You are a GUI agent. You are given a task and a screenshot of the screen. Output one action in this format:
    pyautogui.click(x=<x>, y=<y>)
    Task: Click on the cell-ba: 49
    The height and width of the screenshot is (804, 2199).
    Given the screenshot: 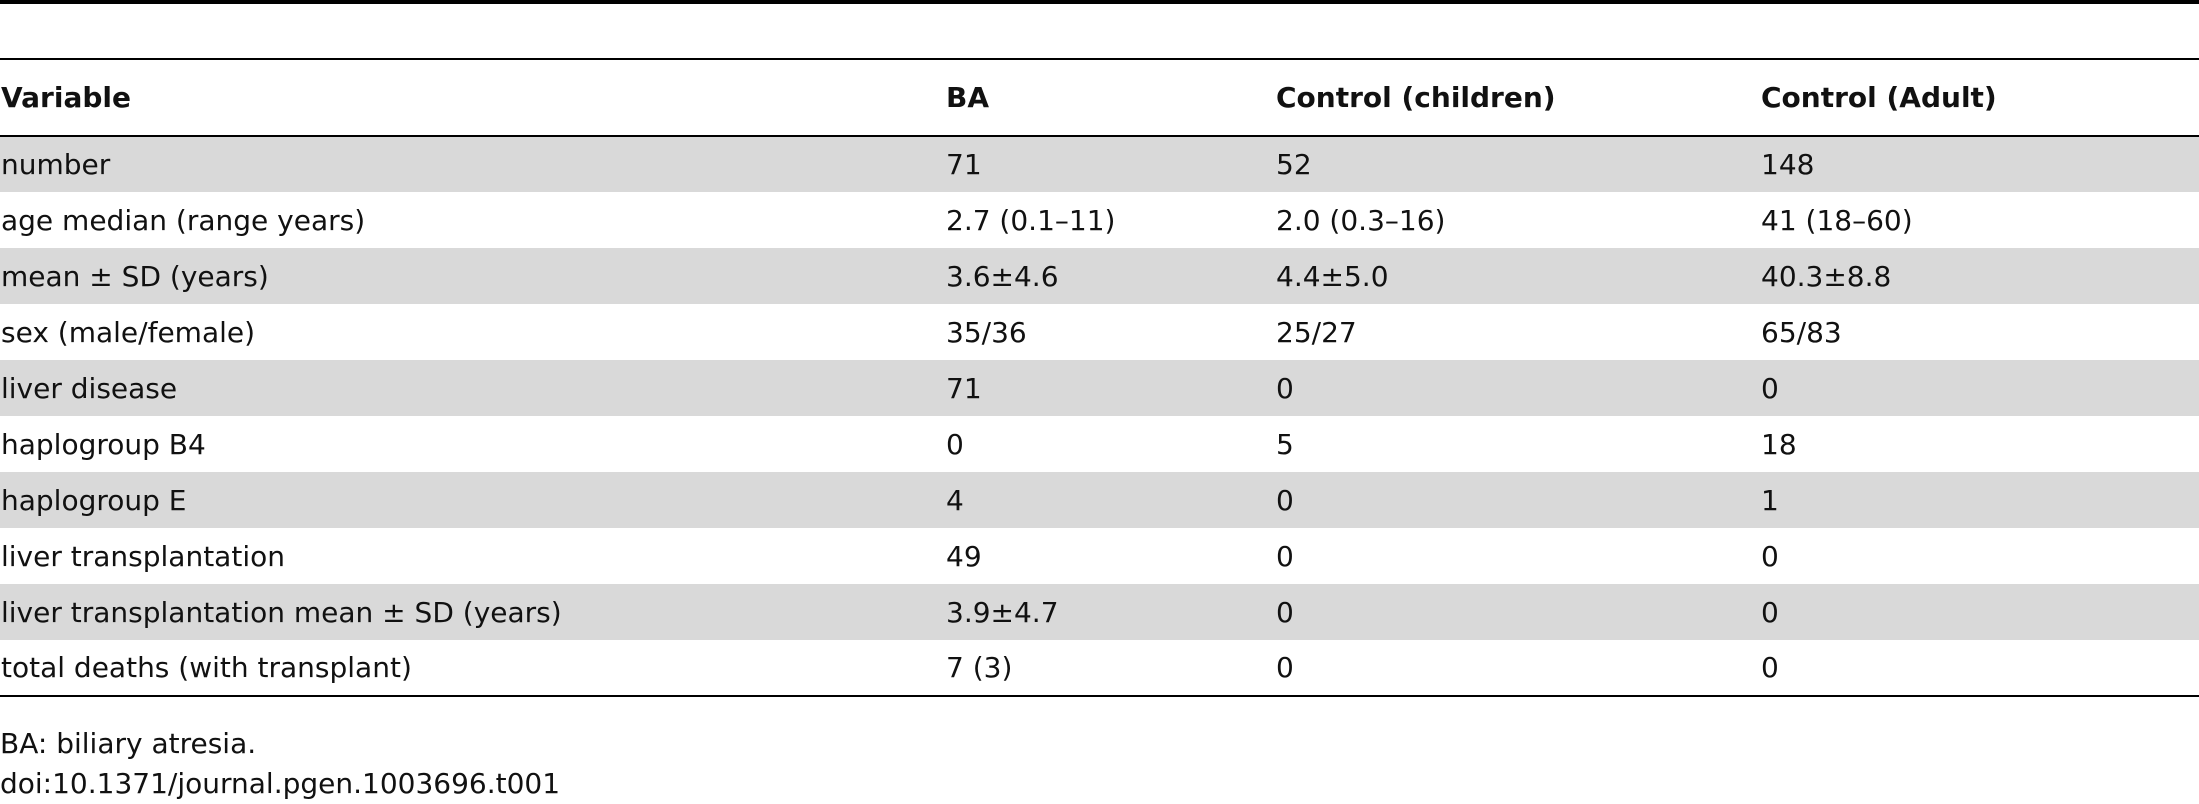 What is the action you would take?
    pyautogui.click(x=964, y=556)
    